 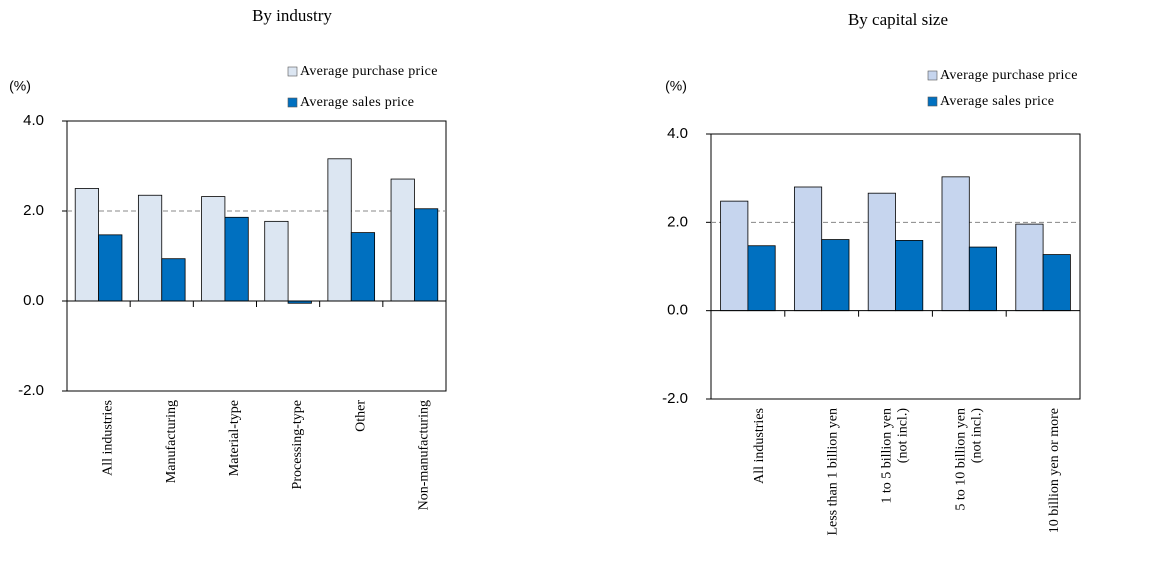 What do you see at coordinates (292, 15) in the screenshot?
I see `chart-title: By industry` at bounding box center [292, 15].